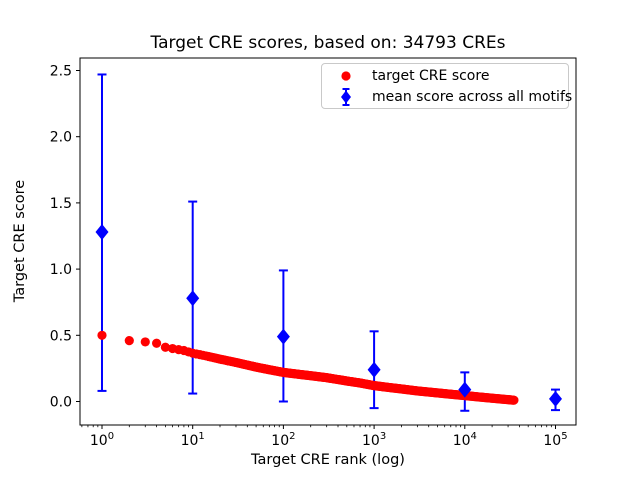 Image resolution: width=640 pixels, height=480 pixels. I want to click on legend-label-target-cre-score: target CRE score, so click(431, 75).